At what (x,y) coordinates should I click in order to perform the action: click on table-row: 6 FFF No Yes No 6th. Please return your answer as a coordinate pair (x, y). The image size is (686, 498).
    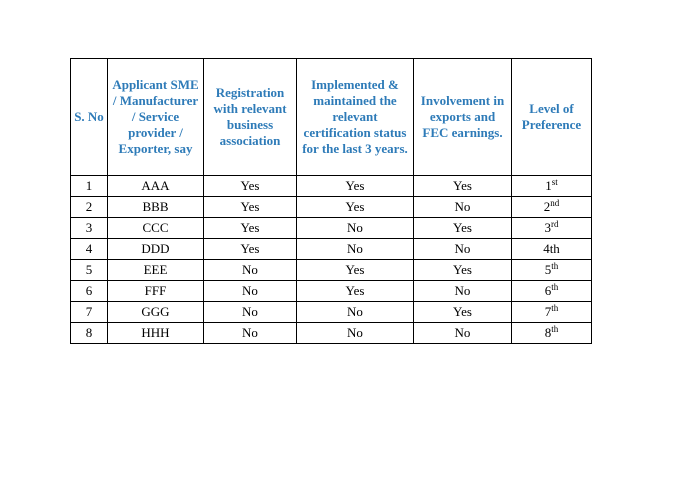
    Looking at the image, I should click on (331, 291).